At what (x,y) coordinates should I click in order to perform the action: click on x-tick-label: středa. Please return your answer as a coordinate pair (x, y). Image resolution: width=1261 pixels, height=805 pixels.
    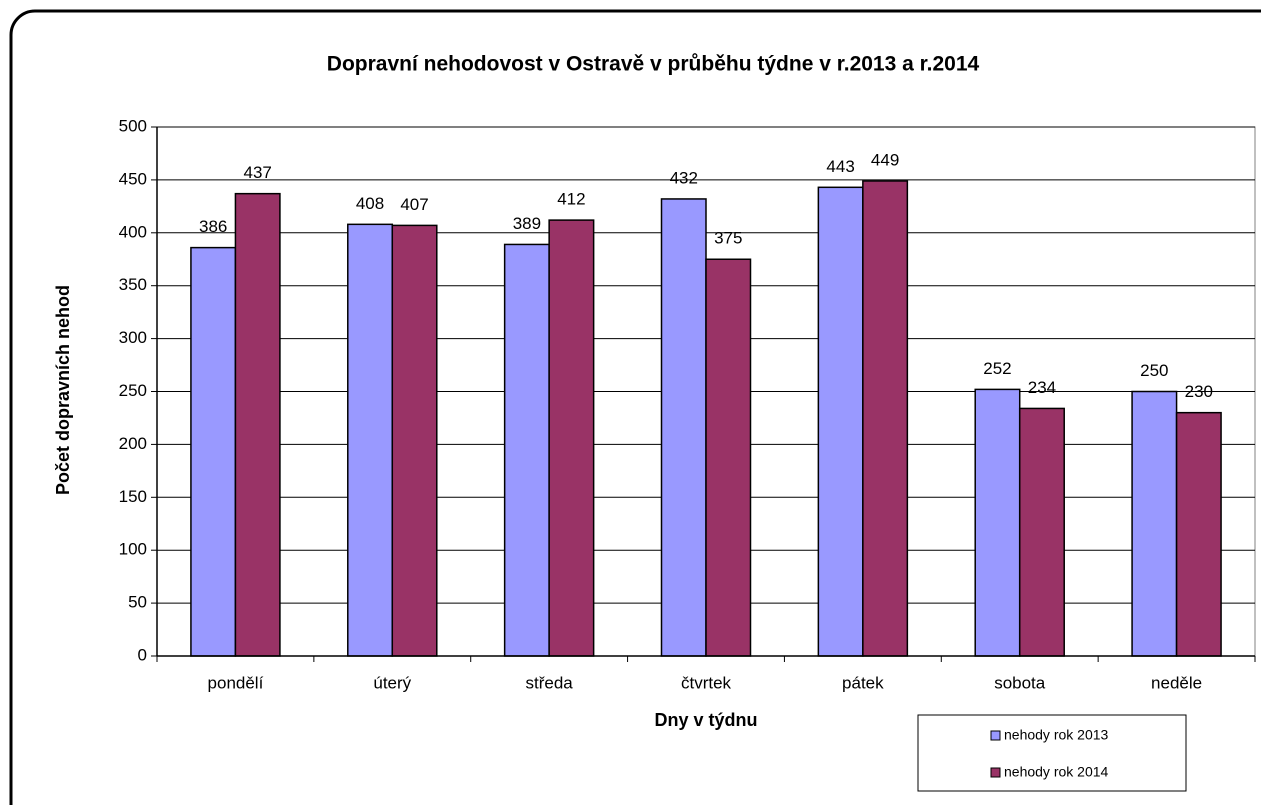
    Looking at the image, I should click on (550, 682).